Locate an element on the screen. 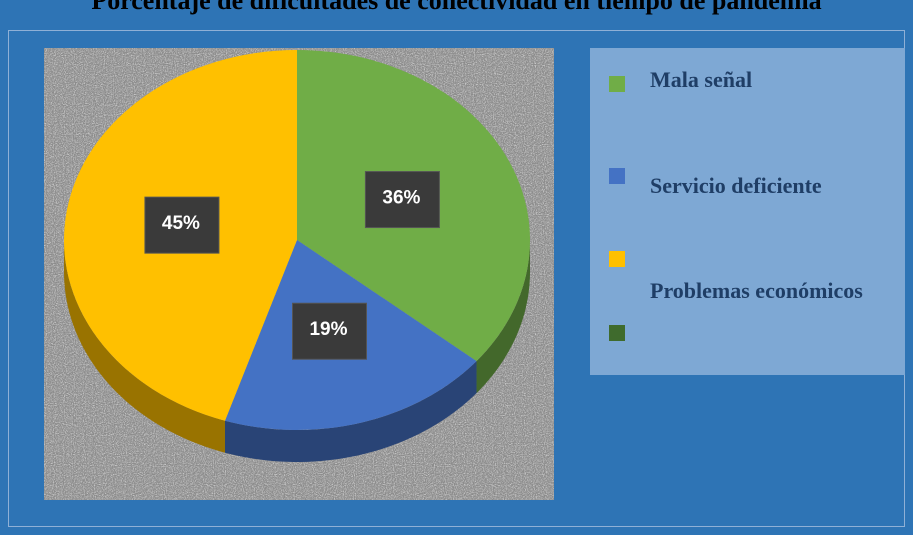 Image resolution: width=913 pixels, height=535 pixels. data-label: 19% is located at coordinates (328, 329).